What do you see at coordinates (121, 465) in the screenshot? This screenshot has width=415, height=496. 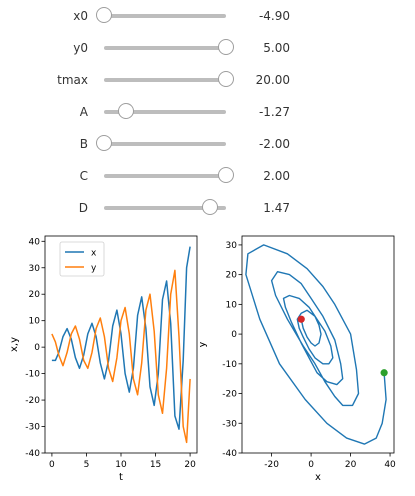 I see `x-tick-label: 10` at bounding box center [121, 465].